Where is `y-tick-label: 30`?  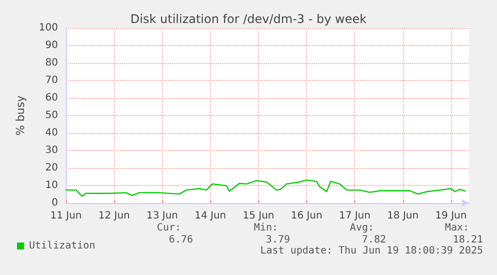
y-tick-label: 30 is located at coordinates (51, 150).